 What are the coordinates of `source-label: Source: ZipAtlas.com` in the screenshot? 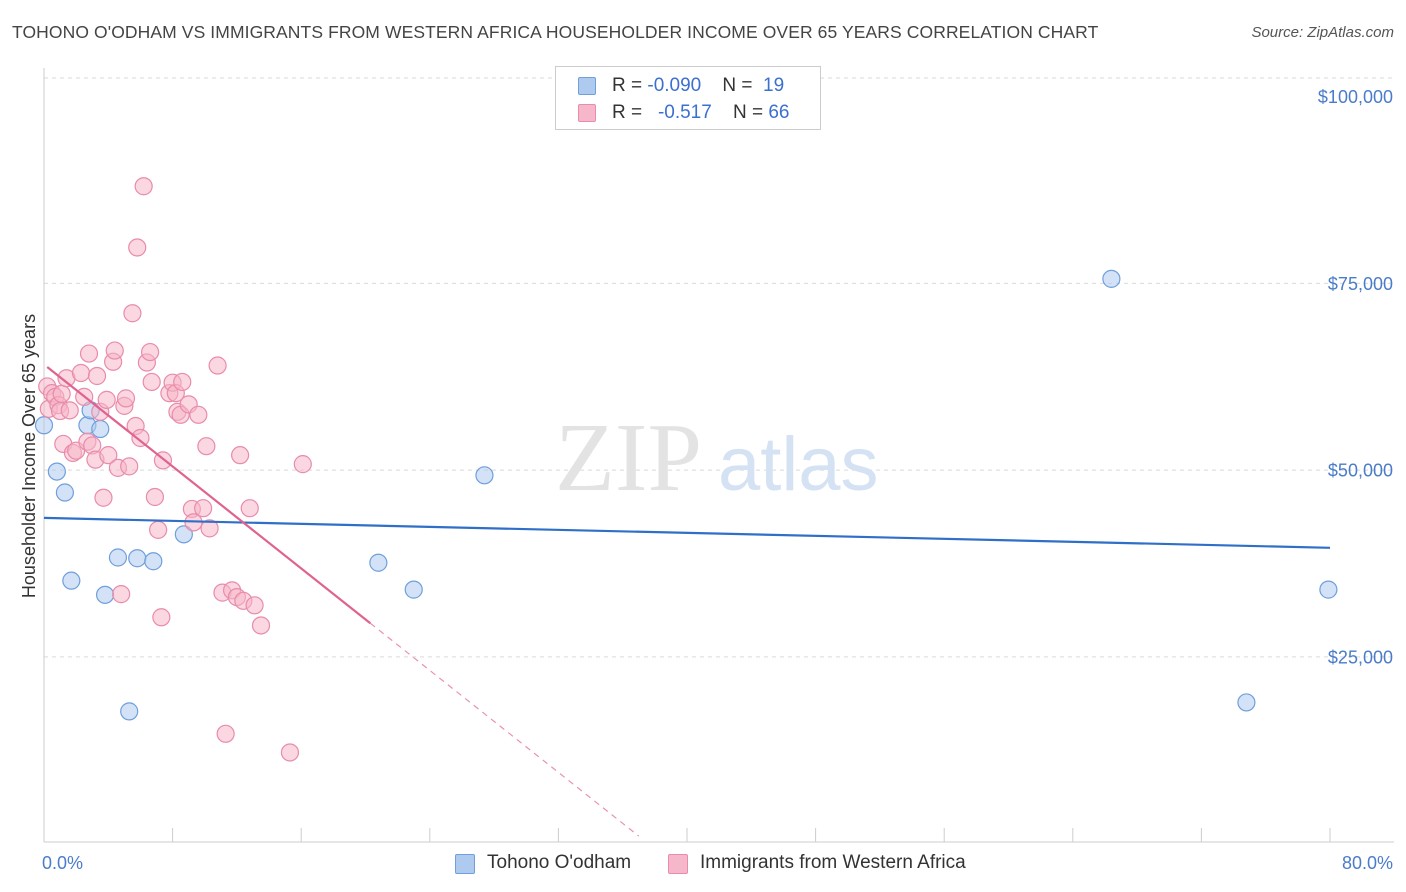 It's located at (1322, 32).